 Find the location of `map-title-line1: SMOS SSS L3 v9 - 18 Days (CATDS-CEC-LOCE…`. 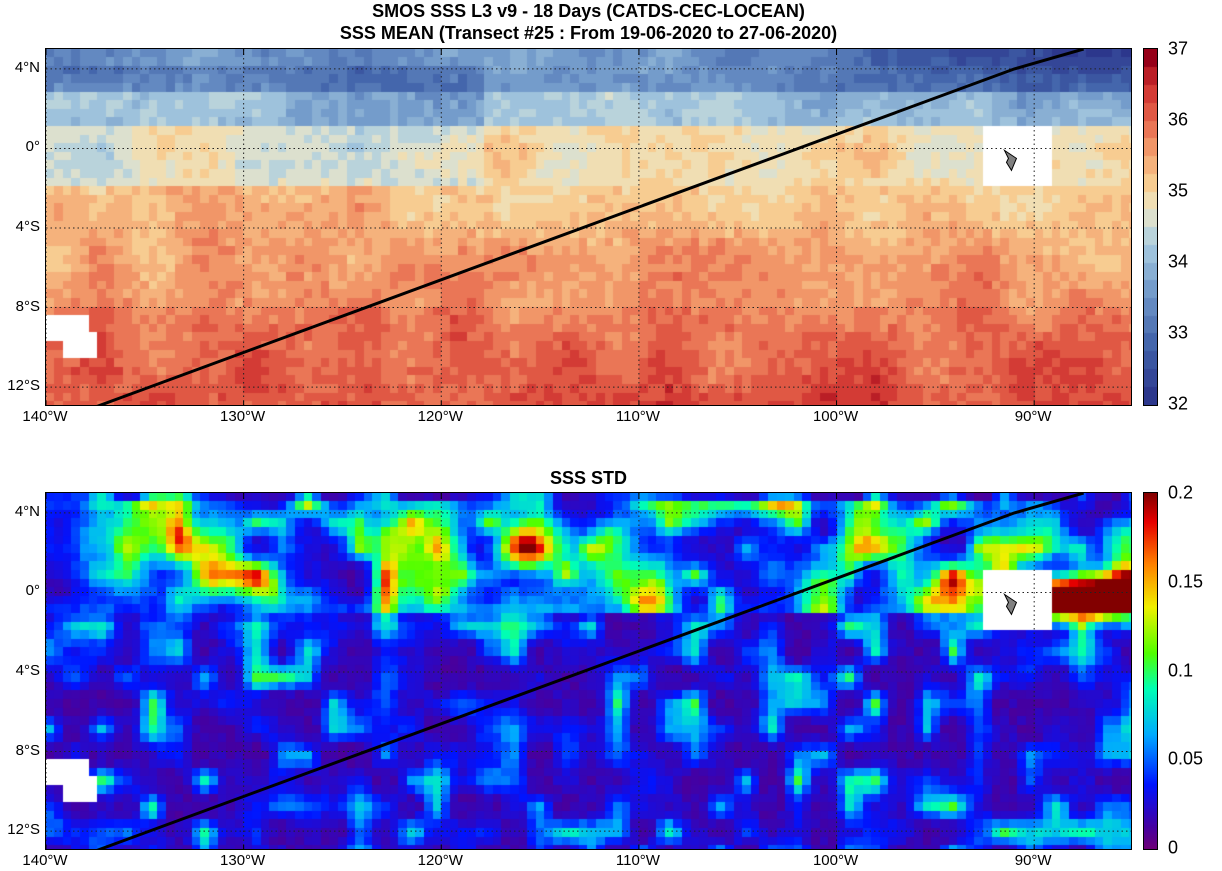

map-title-line1: SMOS SSS L3 v9 - 18 Days (CATDS-CEC-LOCE… is located at coordinates (588, 11).